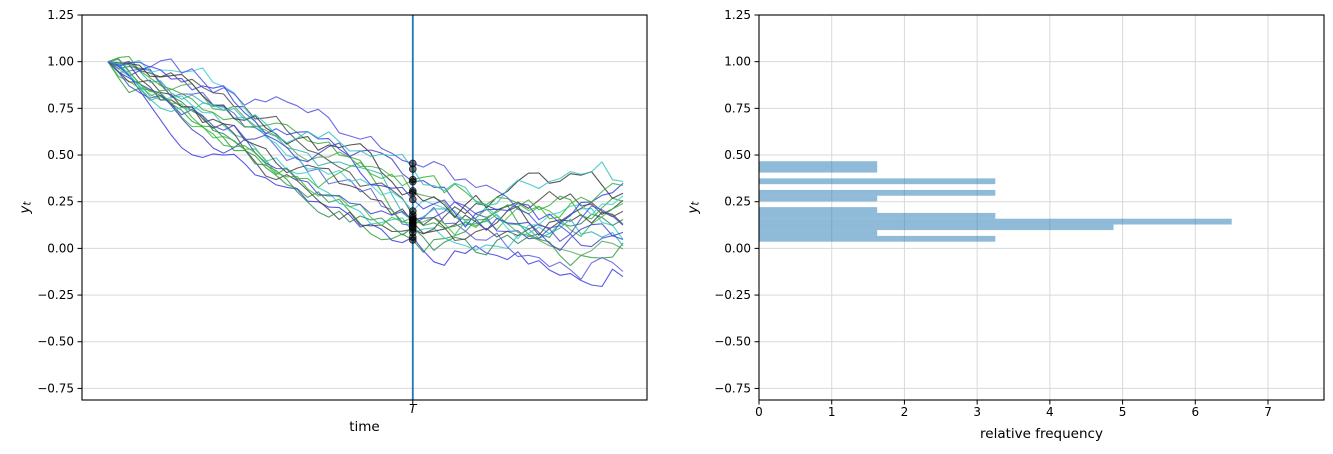  What do you see at coordinates (1268, 412) in the screenshot?
I see `x-tick-label: 7` at bounding box center [1268, 412].